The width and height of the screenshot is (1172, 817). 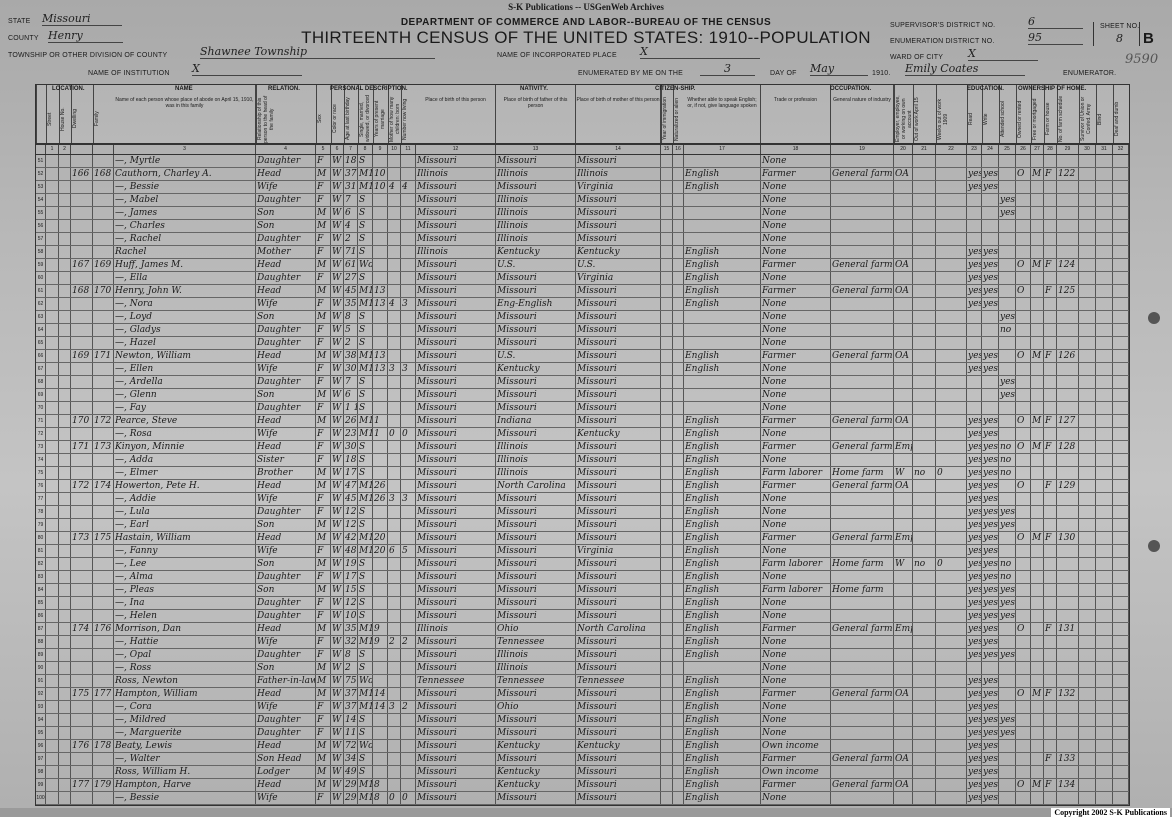 What do you see at coordinates (618, 798) in the screenshot?
I see `mother-birthplace-cell: Missouri` at bounding box center [618, 798].